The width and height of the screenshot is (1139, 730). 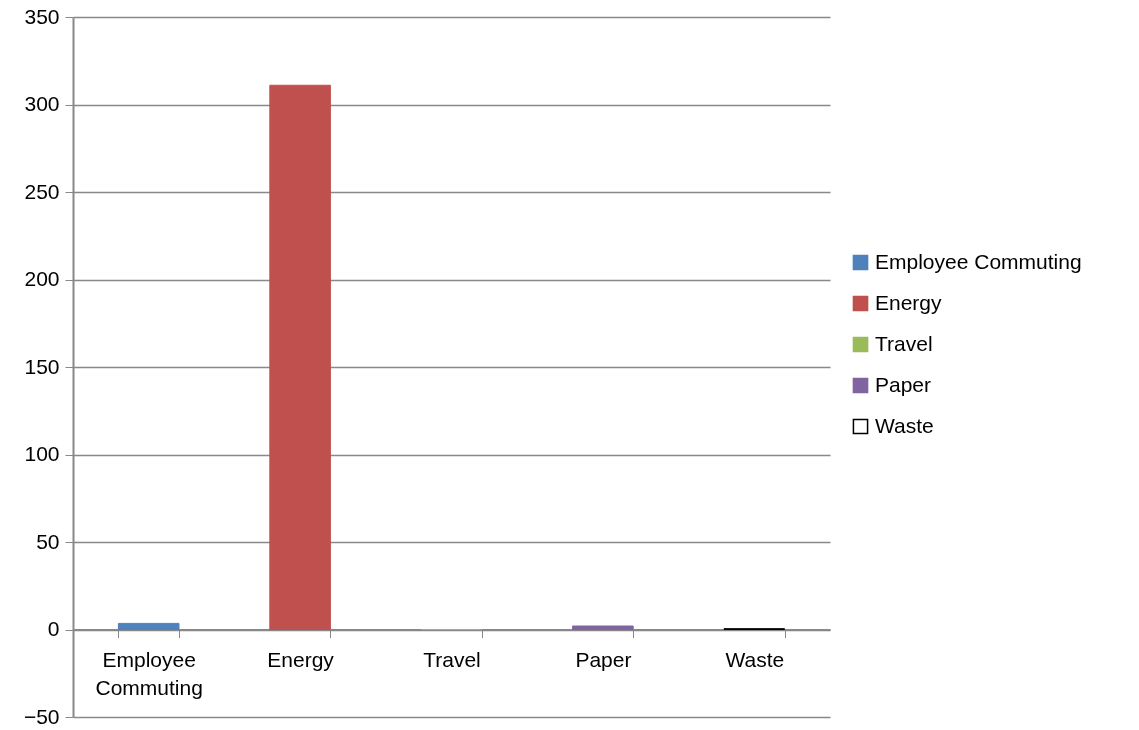 What do you see at coordinates (755, 659) in the screenshot?
I see `x-tick-label: Waste` at bounding box center [755, 659].